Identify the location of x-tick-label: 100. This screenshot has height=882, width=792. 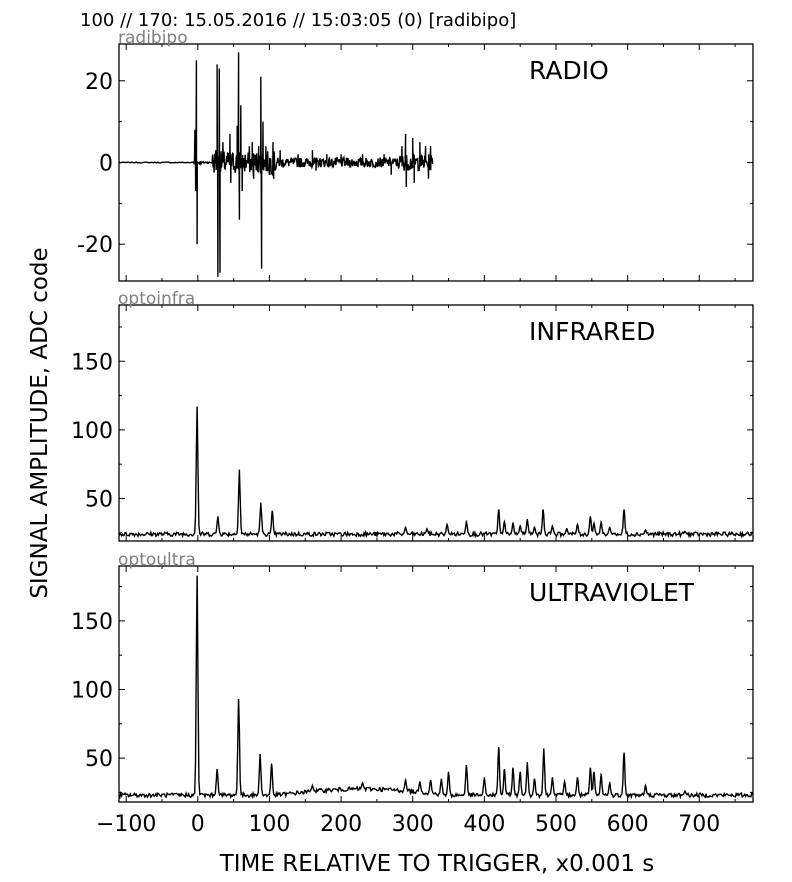
(269, 824).